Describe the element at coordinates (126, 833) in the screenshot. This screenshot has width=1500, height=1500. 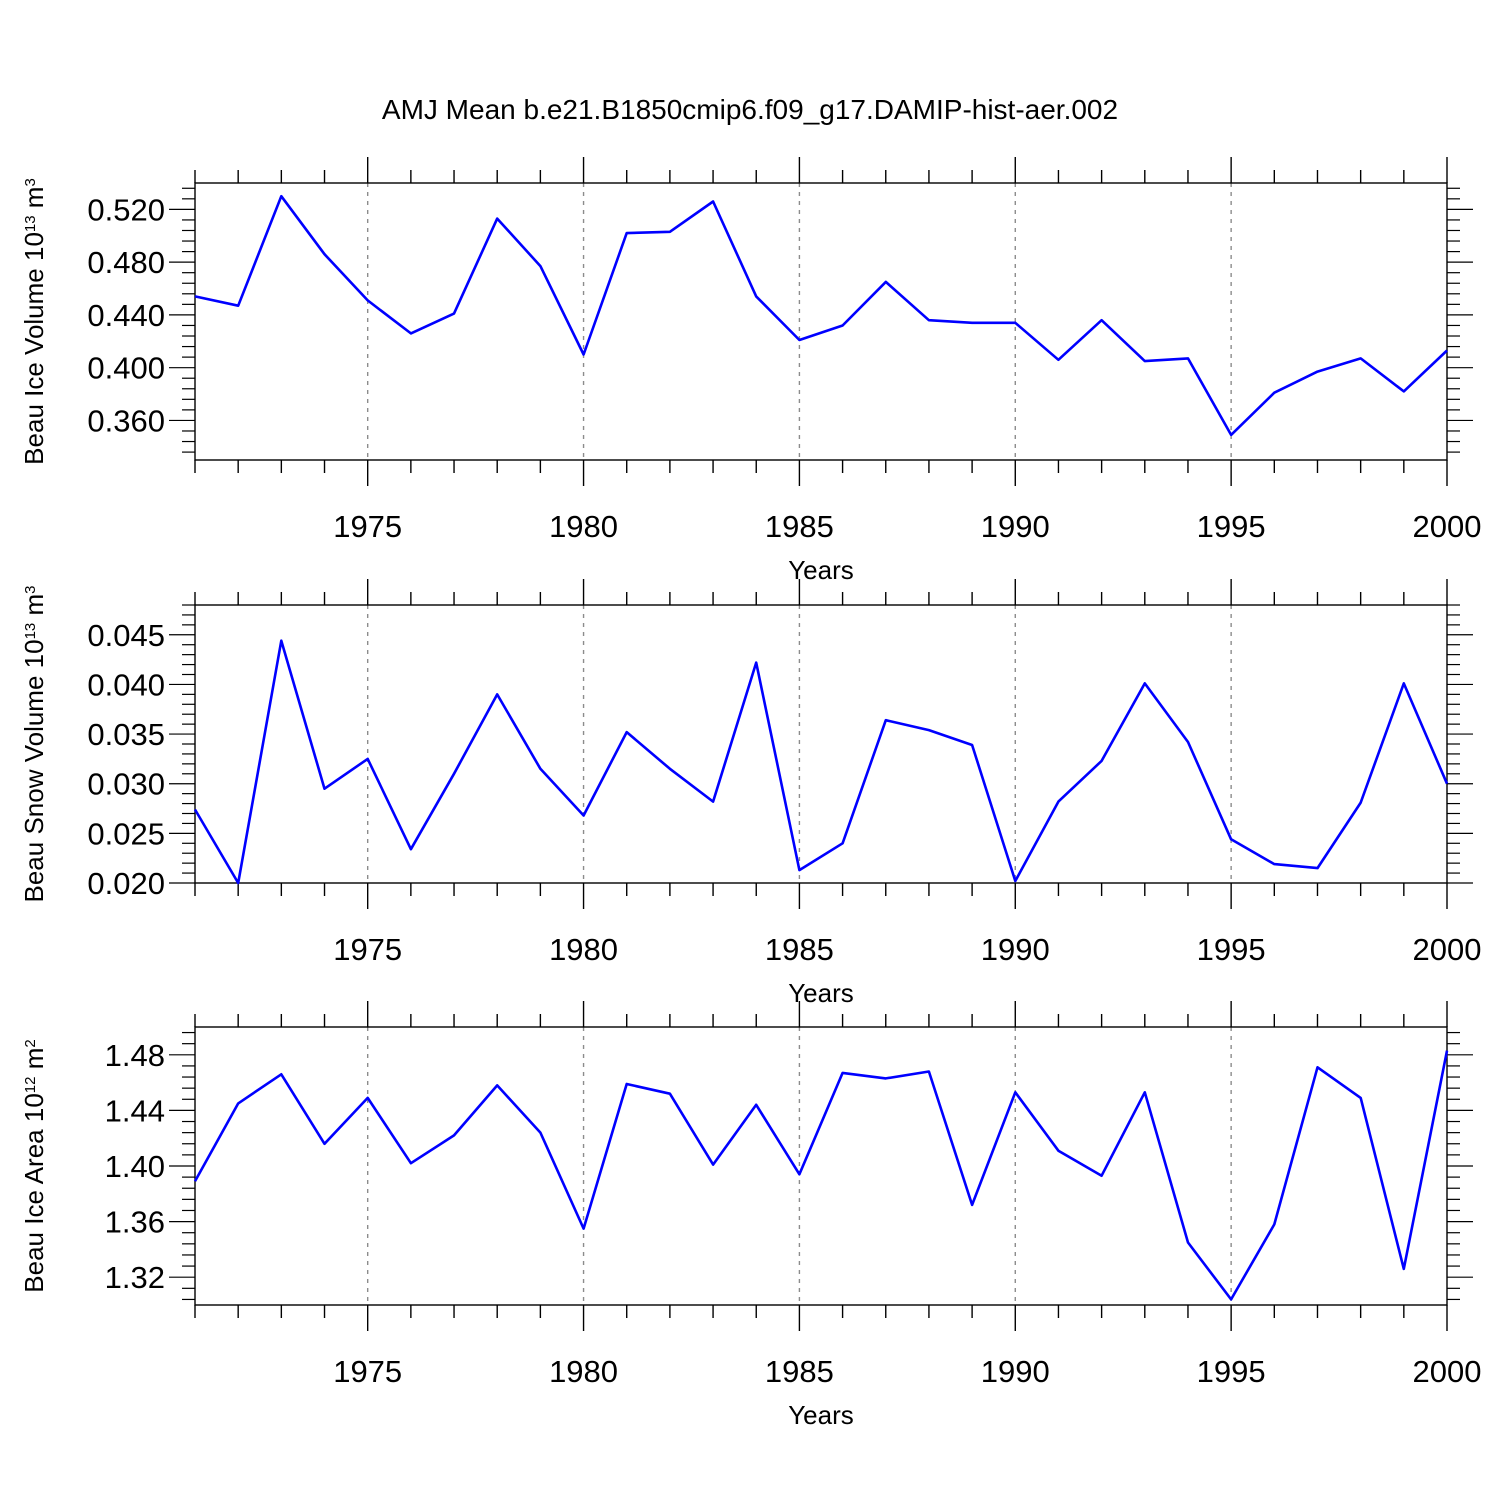
I see `y-tick-label: 0.025` at that location.